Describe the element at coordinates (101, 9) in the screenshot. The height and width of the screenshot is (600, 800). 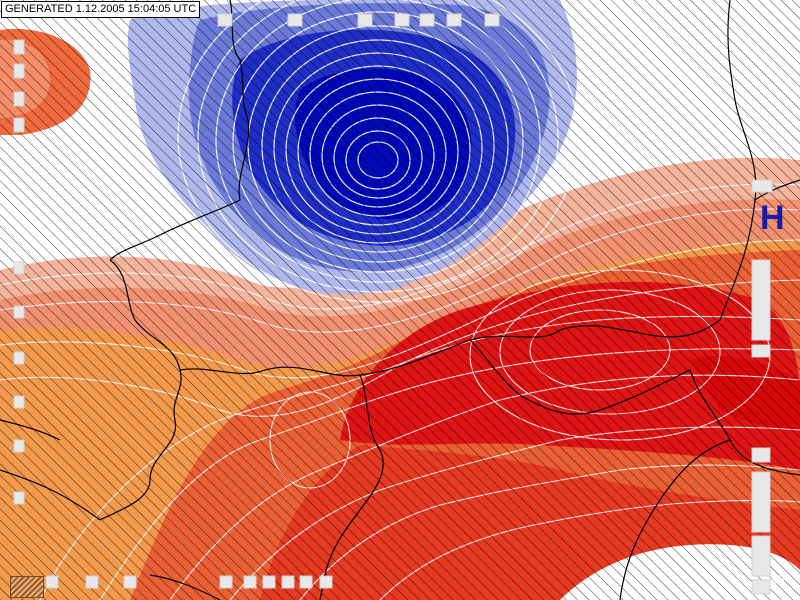
I see `generated-timestamp: GENERATED 1.12.2005 15:04:05 UTC` at that location.